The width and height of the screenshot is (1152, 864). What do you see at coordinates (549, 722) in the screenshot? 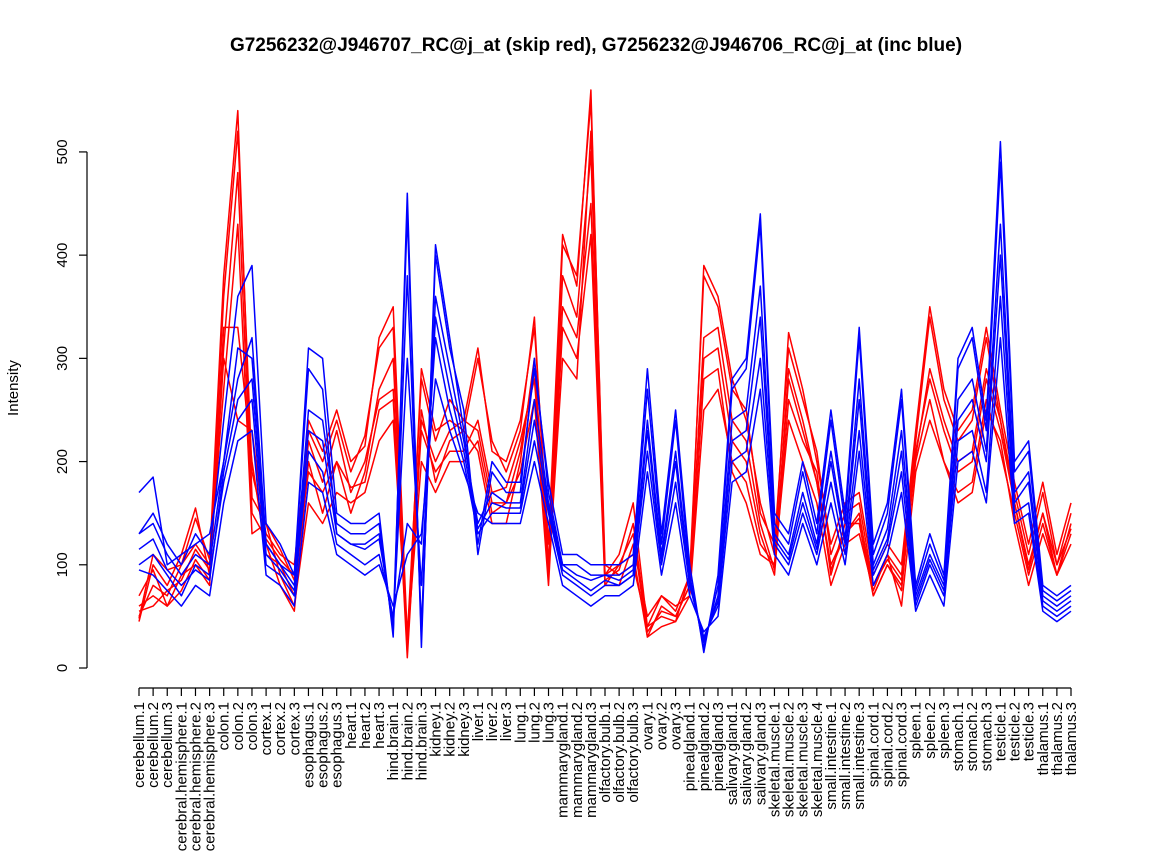
I see `x-tick-label: lung.3` at bounding box center [549, 722].